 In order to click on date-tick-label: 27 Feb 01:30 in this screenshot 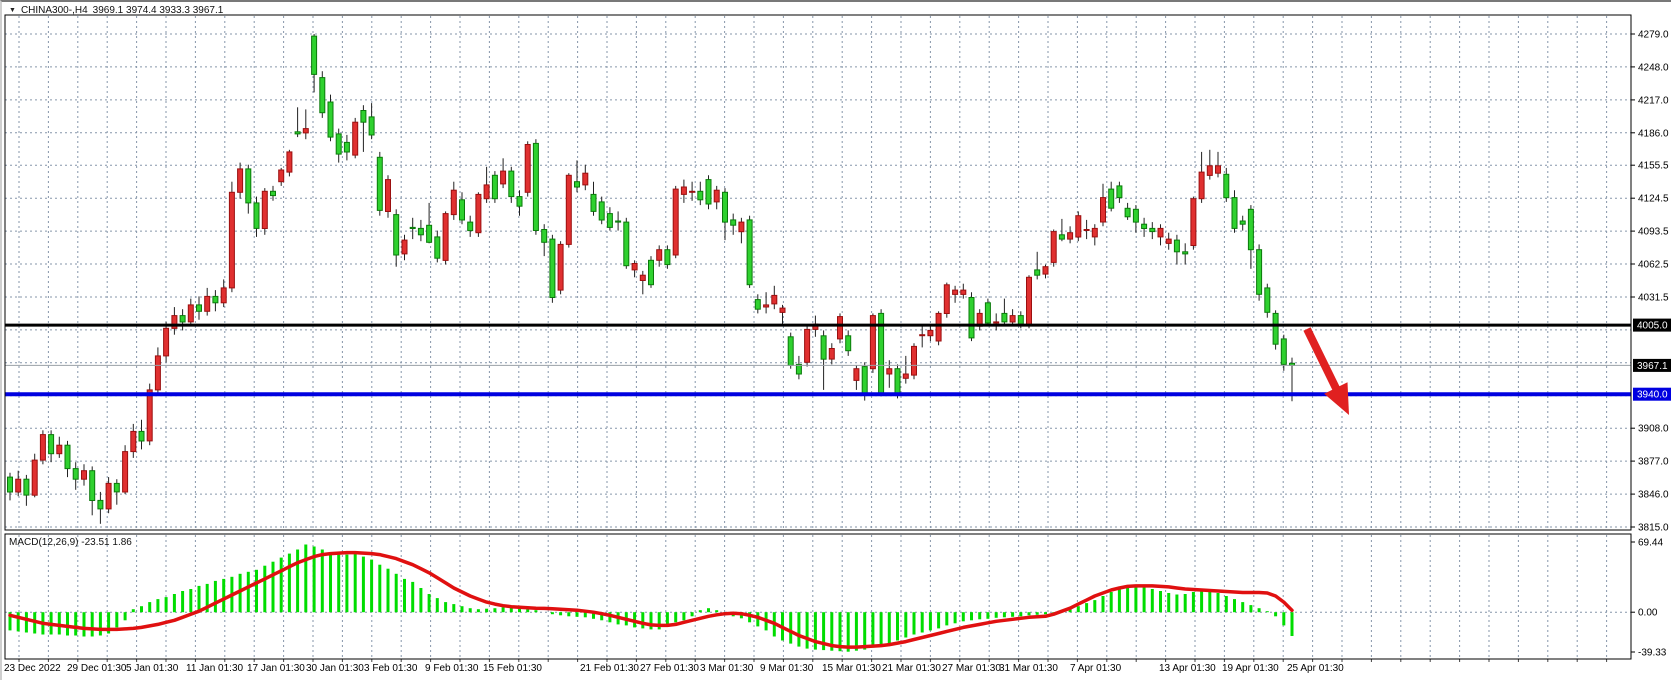, I will do `click(669, 668)`.